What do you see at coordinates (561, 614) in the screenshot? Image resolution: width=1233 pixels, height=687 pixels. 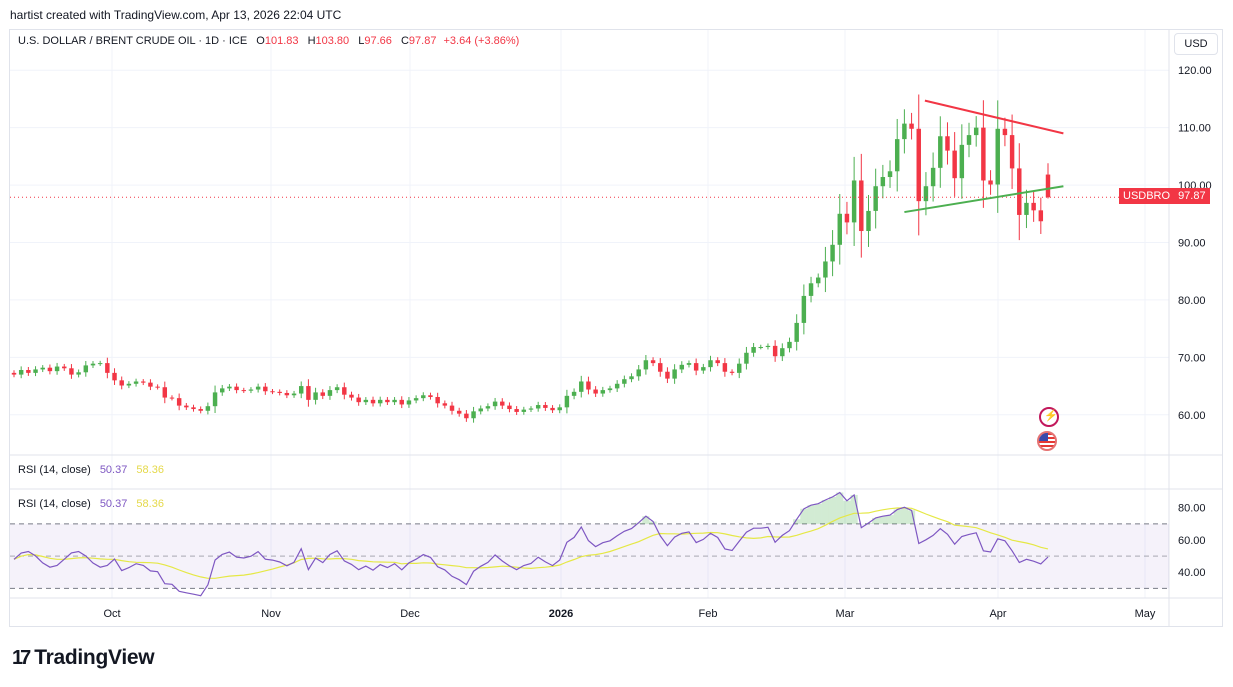 I see `time-tick-label: 2026` at bounding box center [561, 614].